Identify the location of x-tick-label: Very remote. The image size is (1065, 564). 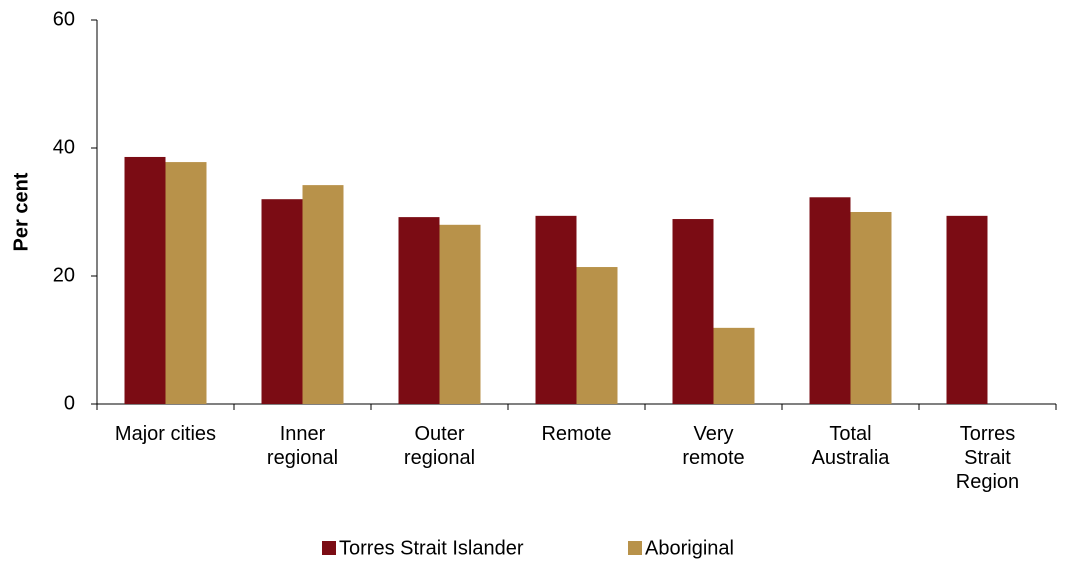
(713, 446).